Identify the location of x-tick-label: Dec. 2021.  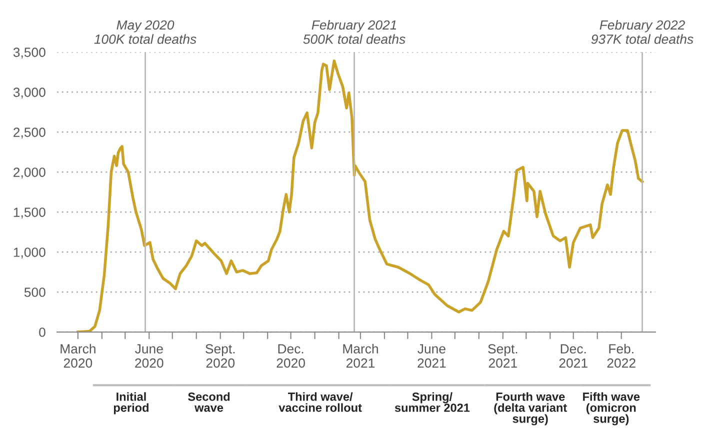
(573, 356).